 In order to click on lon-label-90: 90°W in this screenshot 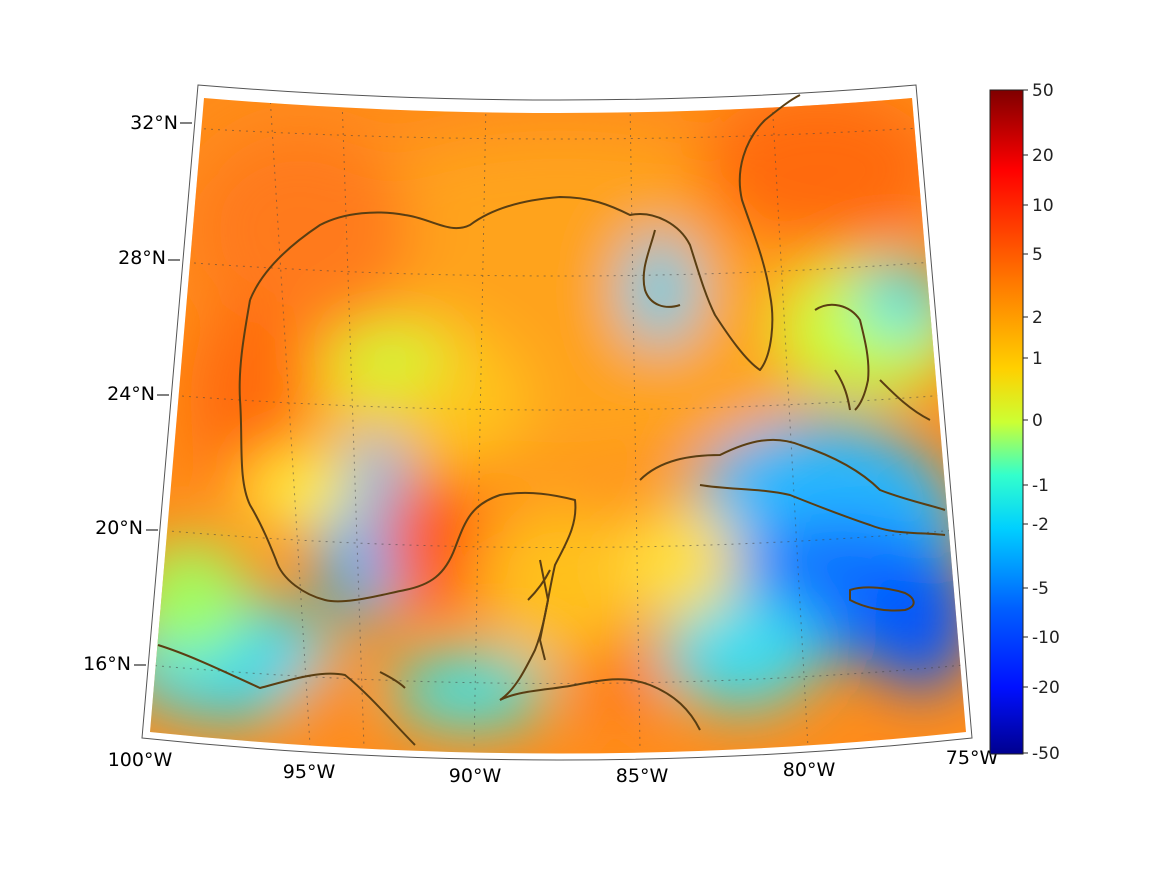, I will do `click(475, 776)`.